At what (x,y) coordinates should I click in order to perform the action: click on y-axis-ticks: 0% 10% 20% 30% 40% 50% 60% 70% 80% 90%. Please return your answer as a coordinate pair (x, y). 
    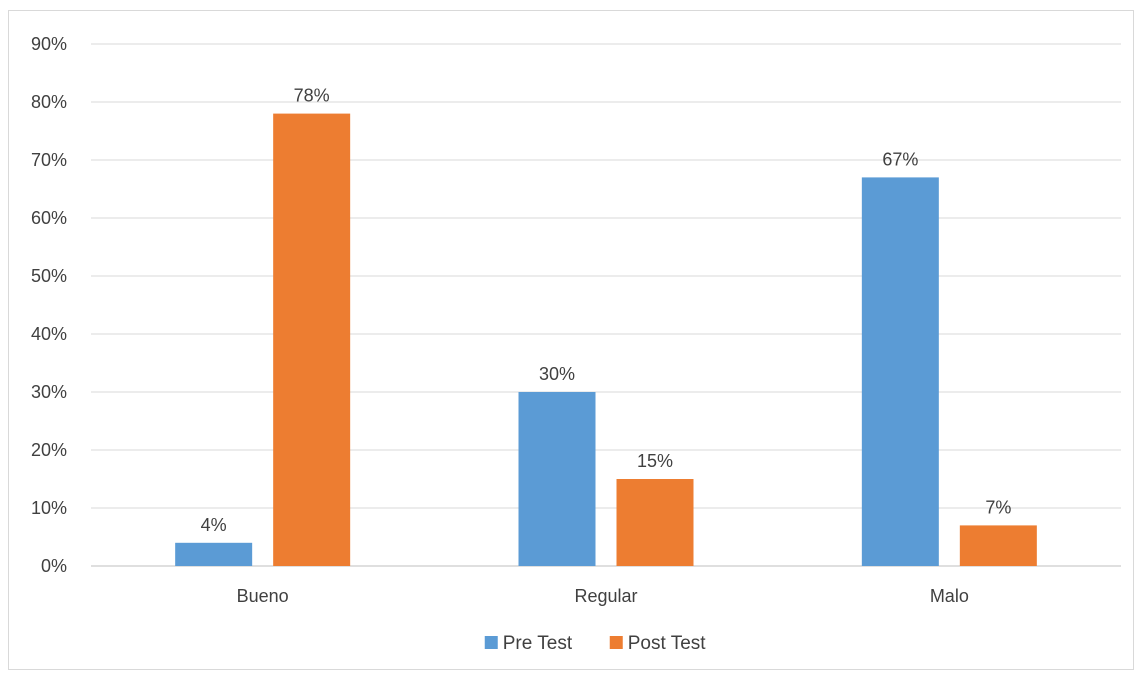
    Looking at the image, I should click on (49, 305).